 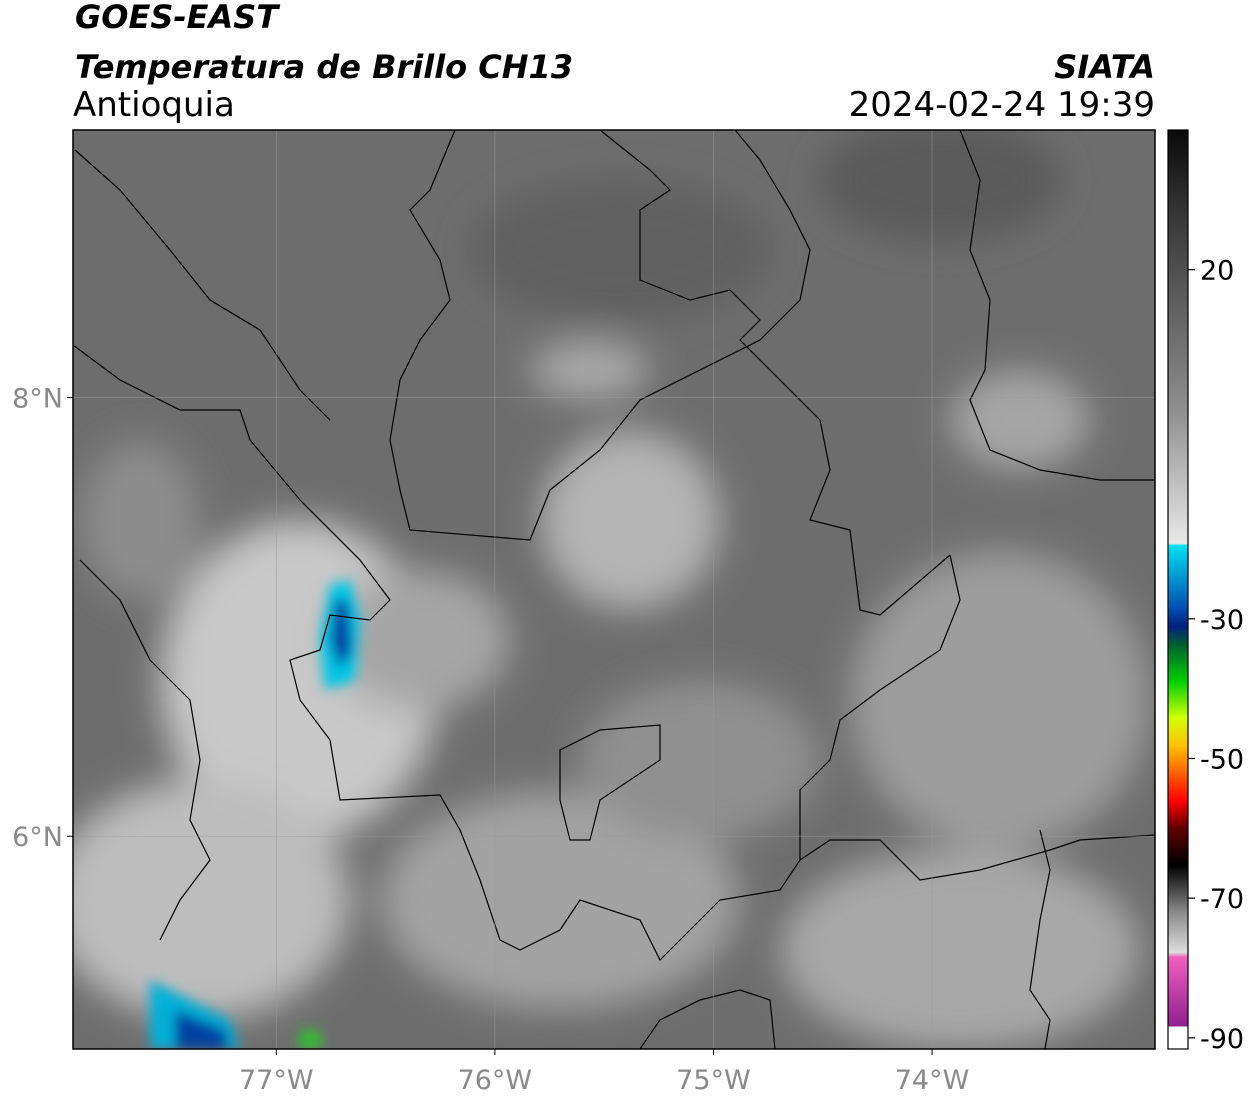 What do you see at coordinates (1222, 620) in the screenshot?
I see `colorbar-tick-label: -30` at bounding box center [1222, 620].